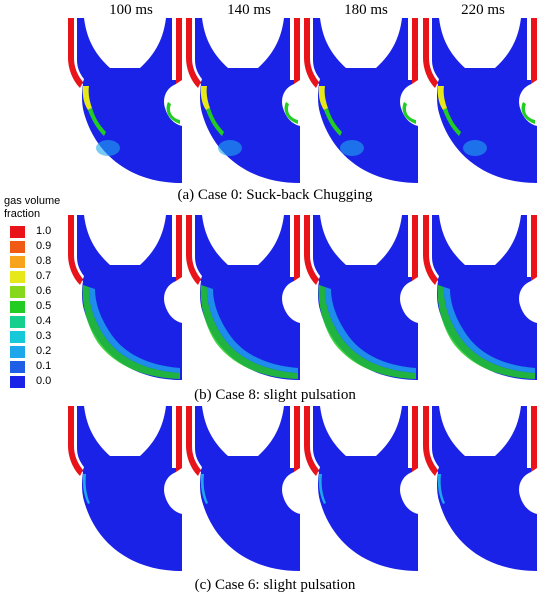 The image size is (550, 598). I want to click on caption-case-6: (c) Case 6: slight pulsation, so click(275, 585).